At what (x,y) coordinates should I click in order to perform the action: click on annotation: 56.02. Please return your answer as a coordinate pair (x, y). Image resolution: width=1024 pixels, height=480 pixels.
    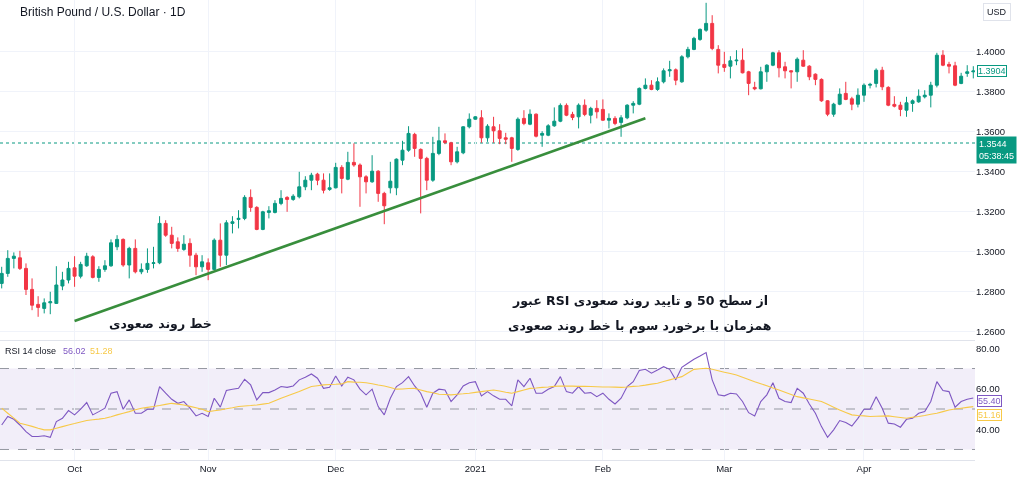
    Looking at the image, I should click on (74, 351).